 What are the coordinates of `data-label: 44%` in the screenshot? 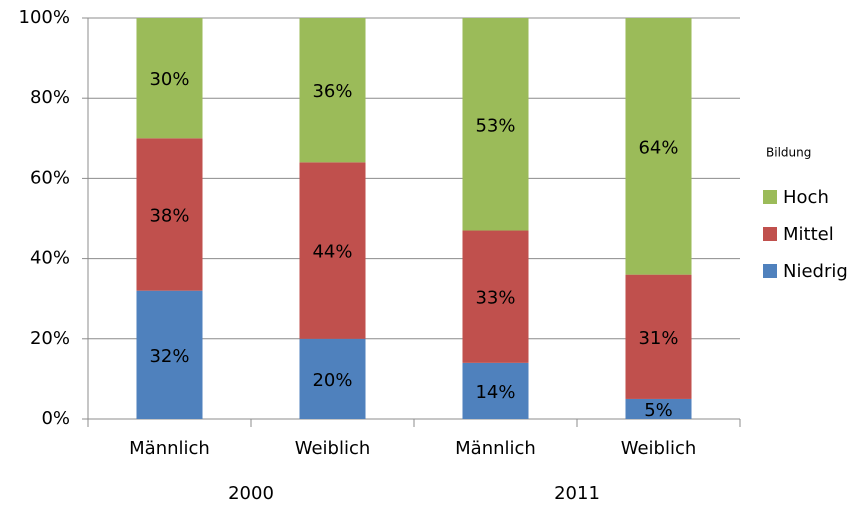 It's located at (332, 252).